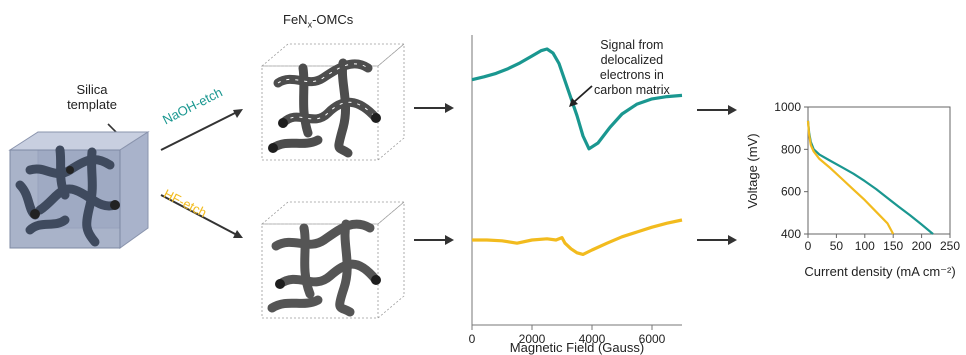 Image resolution: width=966 pixels, height=355 pixels. Describe the element at coordinates (791, 192) in the screenshot. I see `pol-y-tick-label: 600` at that location.